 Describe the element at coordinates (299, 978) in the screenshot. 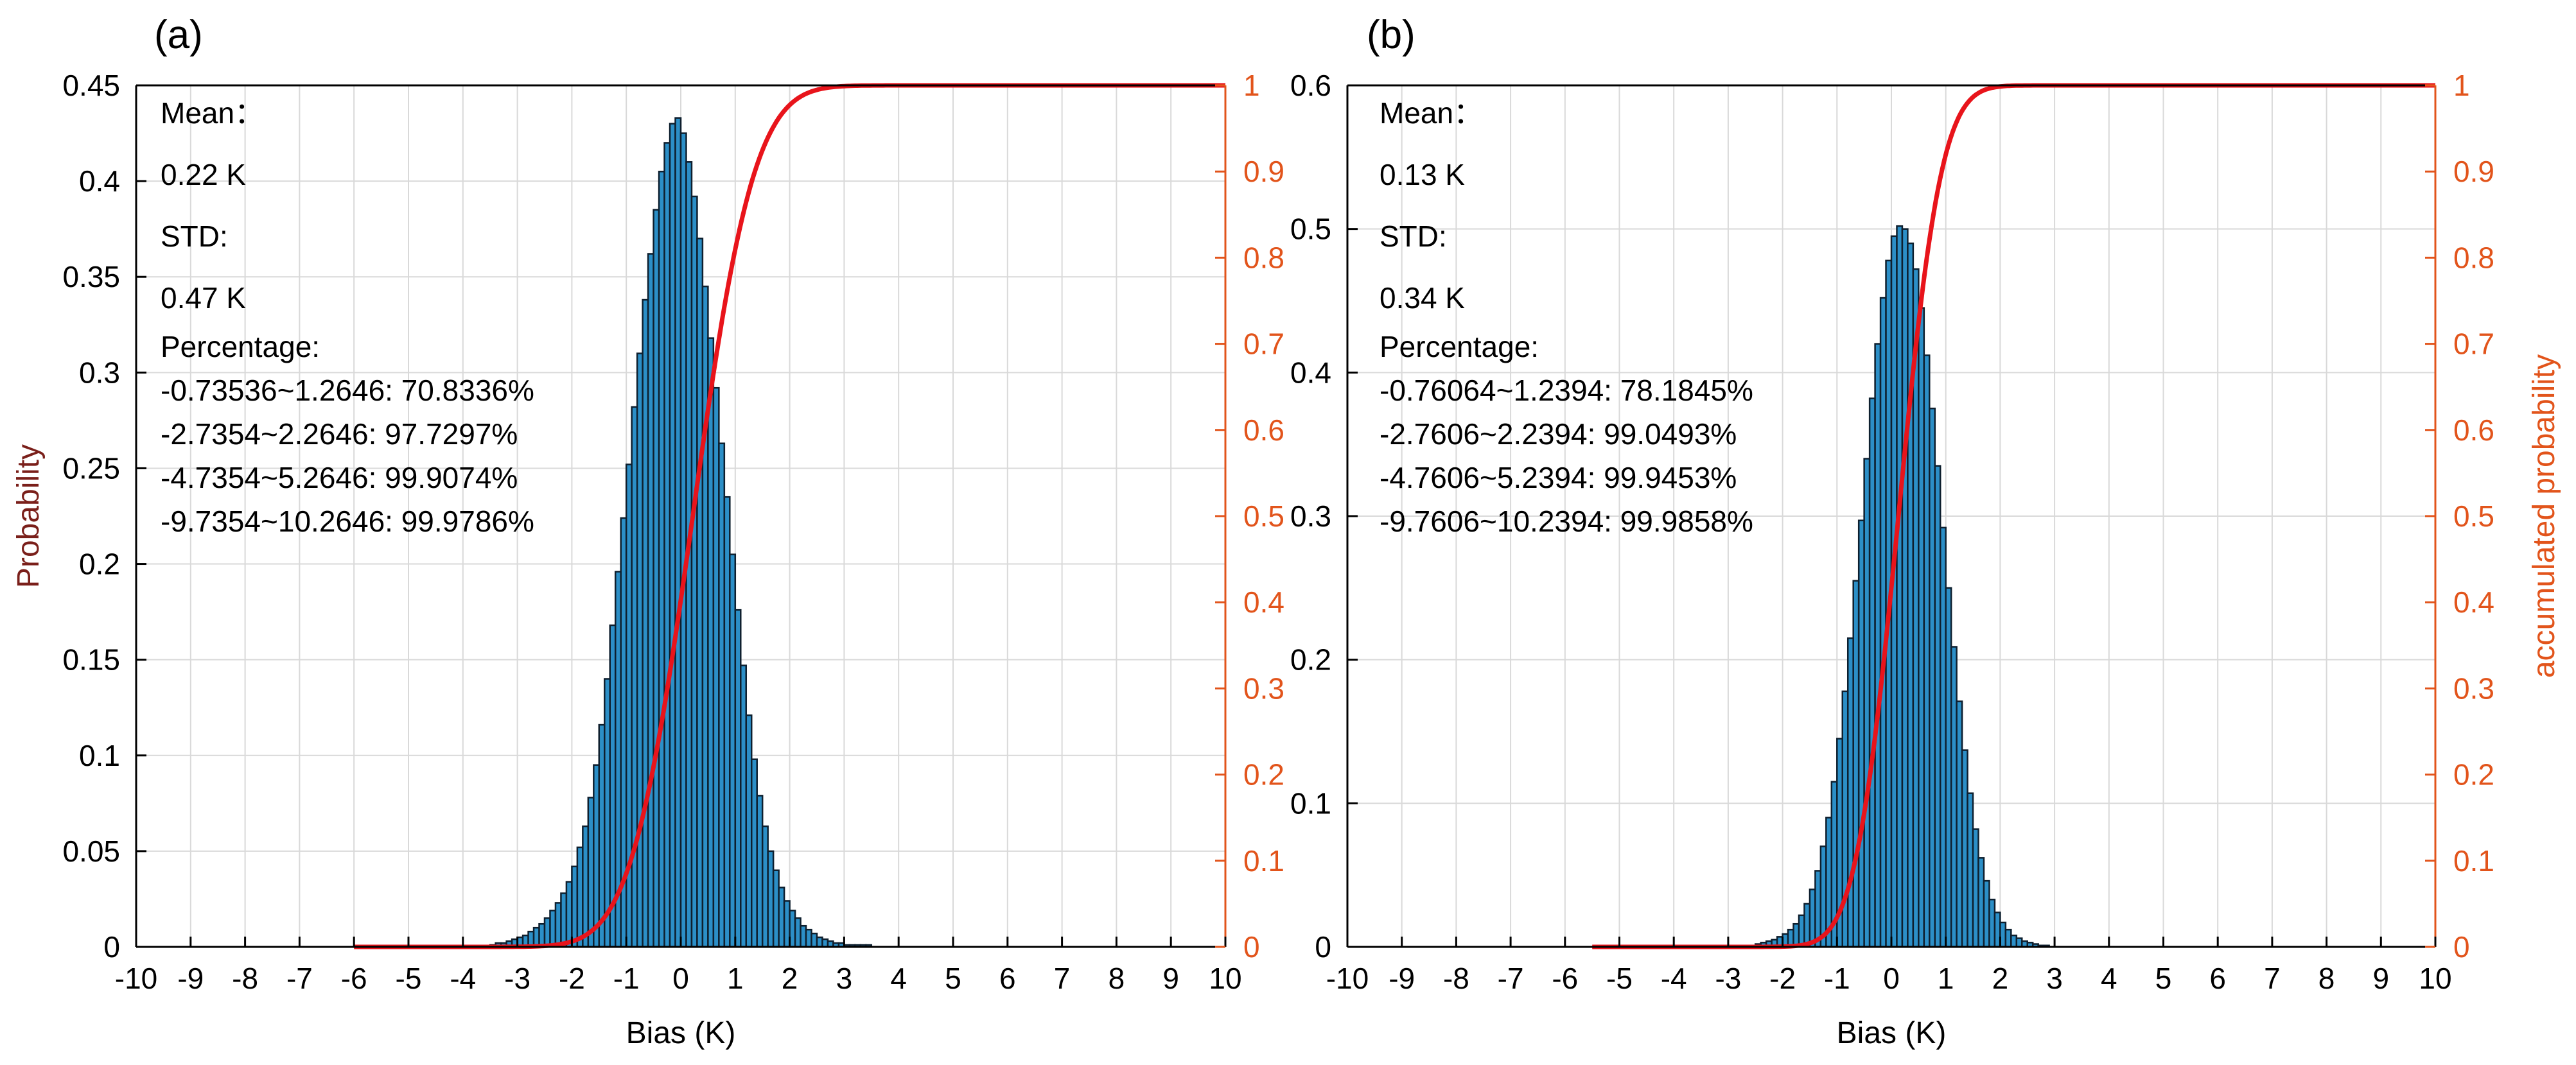

I see `x-tick-label: -7` at that location.